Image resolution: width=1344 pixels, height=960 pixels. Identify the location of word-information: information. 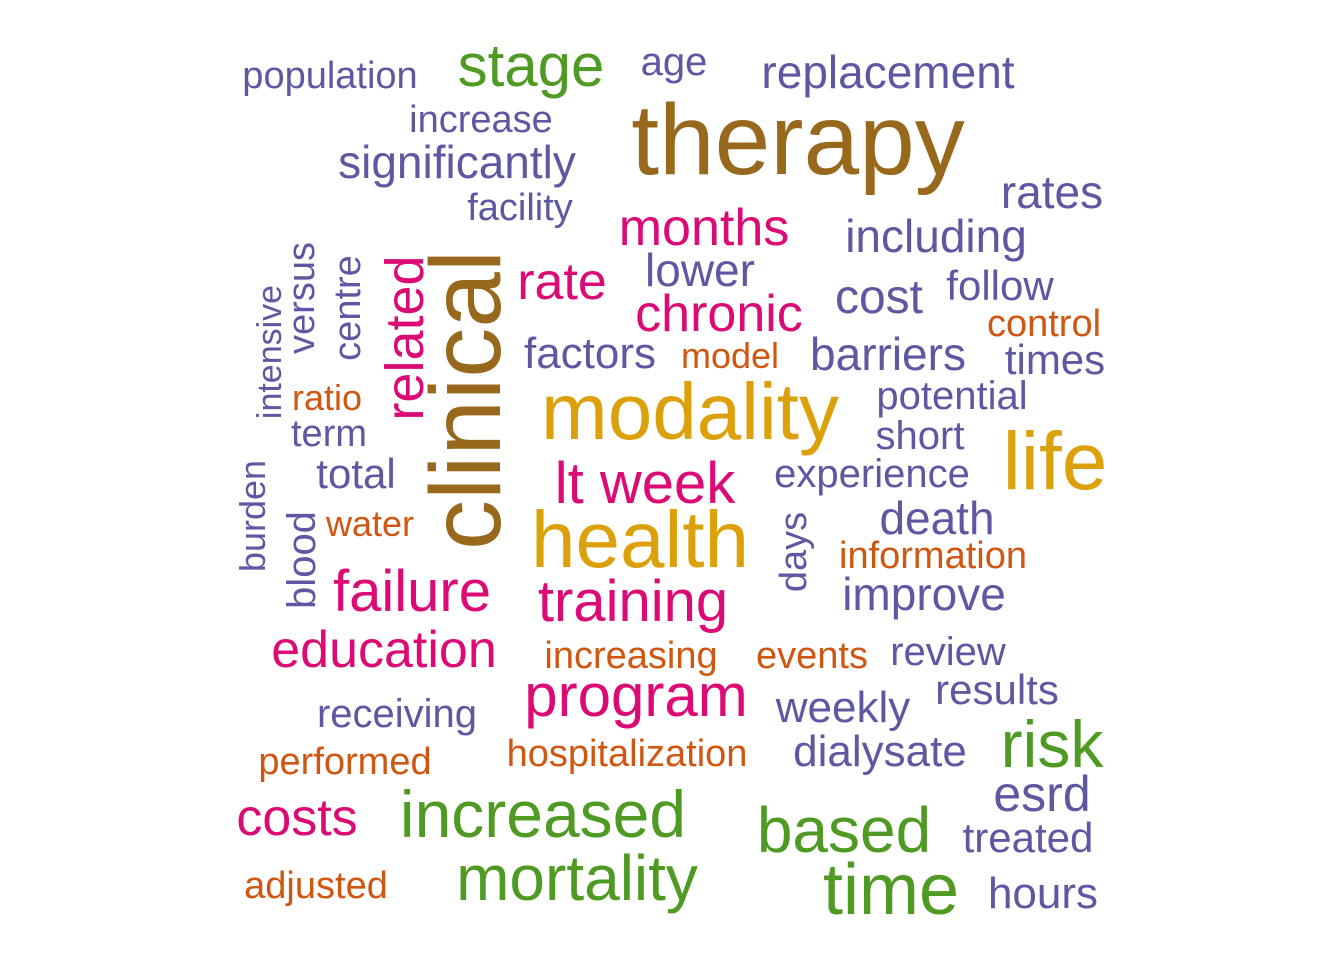
(933, 556).